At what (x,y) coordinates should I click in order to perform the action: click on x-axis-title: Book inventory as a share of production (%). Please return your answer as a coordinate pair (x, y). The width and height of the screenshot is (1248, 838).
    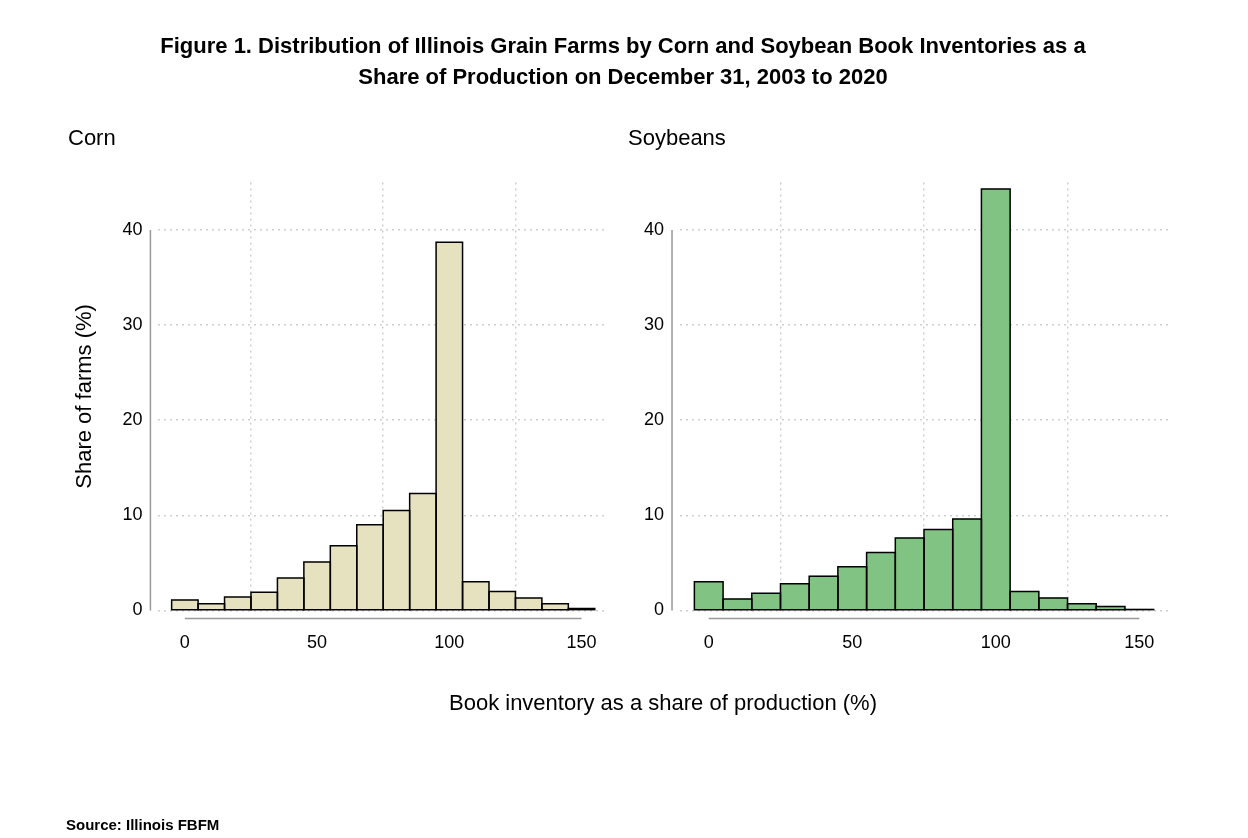
    Looking at the image, I should click on (663, 703).